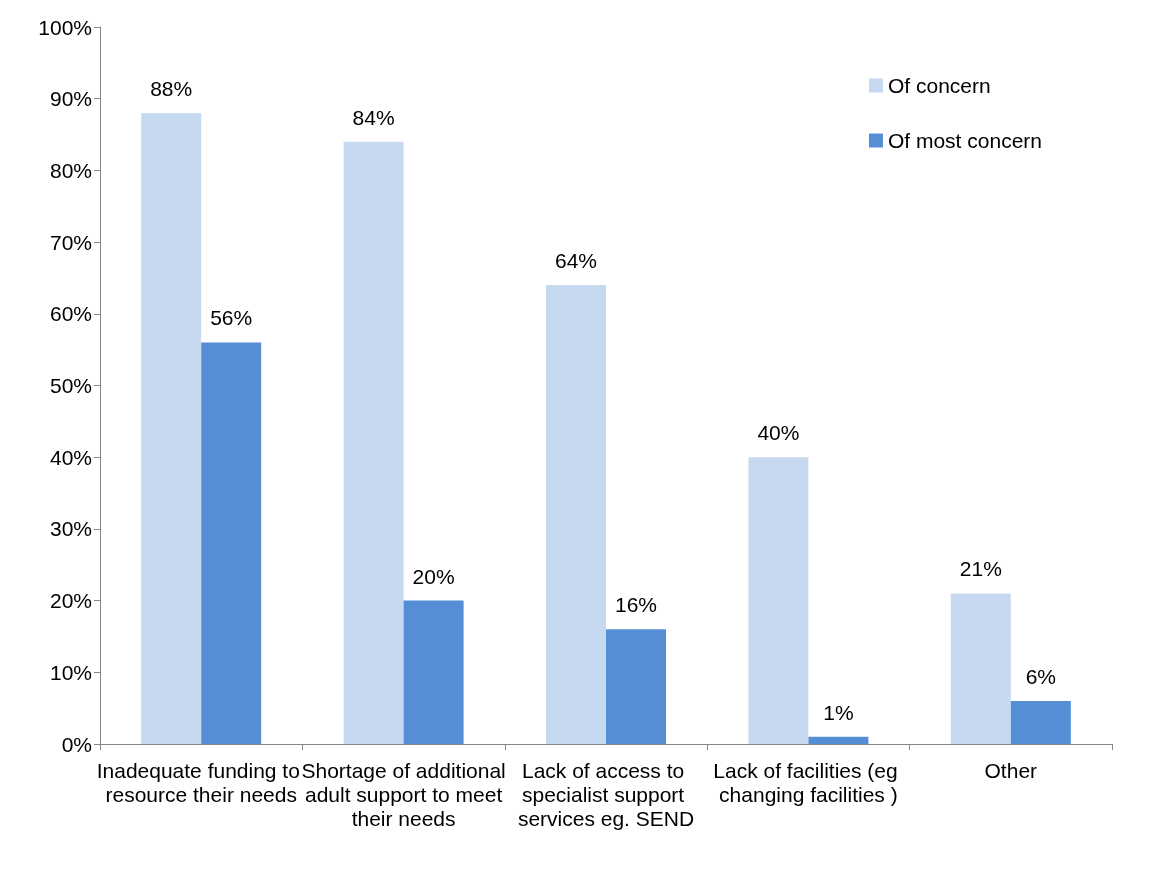  I want to click on x-tick-label: Lack of facilities (eg changing facilities ), so click(808, 782).